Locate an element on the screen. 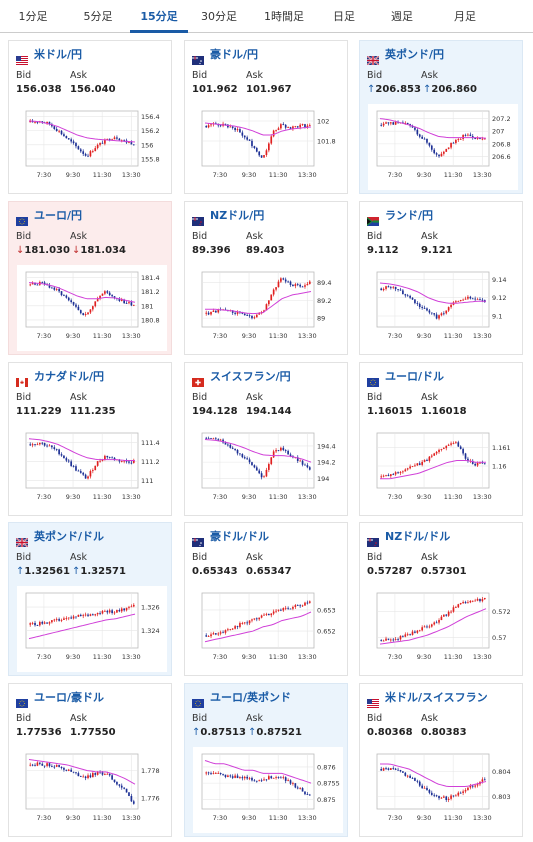 Image resolution: width=533 pixels, height=842 pixels. pair-title-link: 豪ドル/ドル is located at coordinates (230, 537).